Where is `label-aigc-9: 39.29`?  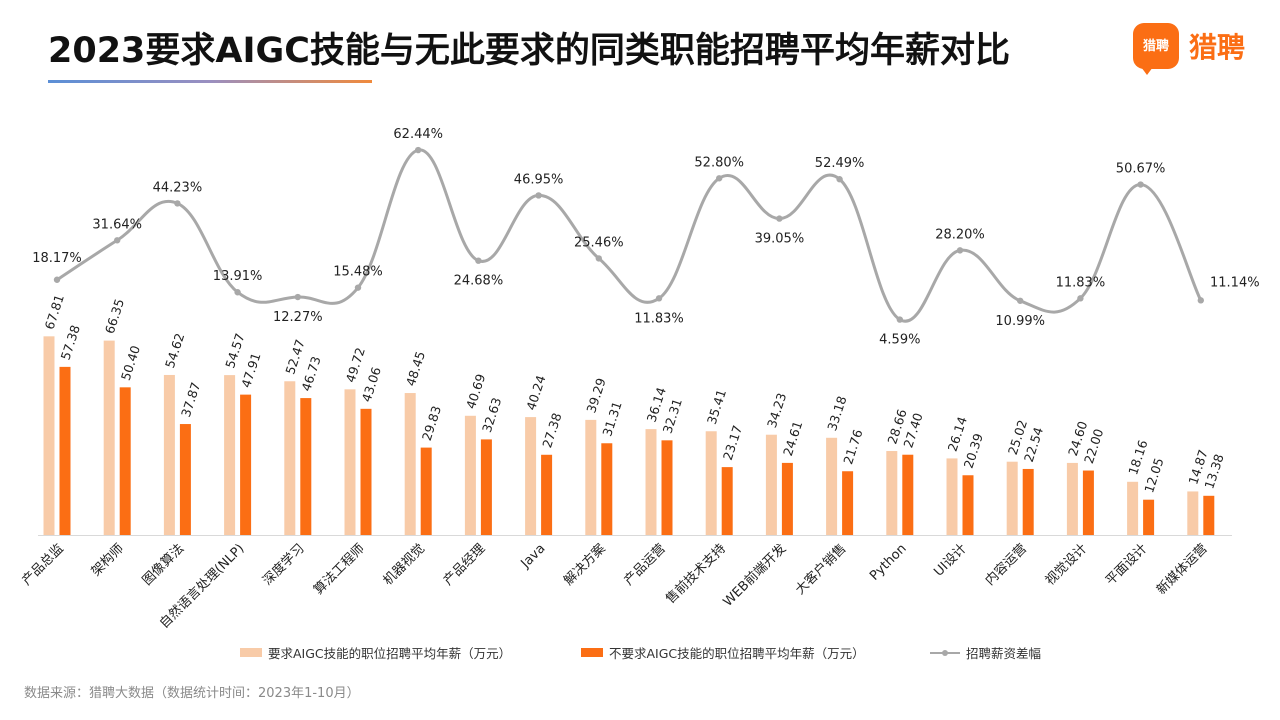
label-aigc-9: 39.29 is located at coordinates (595, 395).